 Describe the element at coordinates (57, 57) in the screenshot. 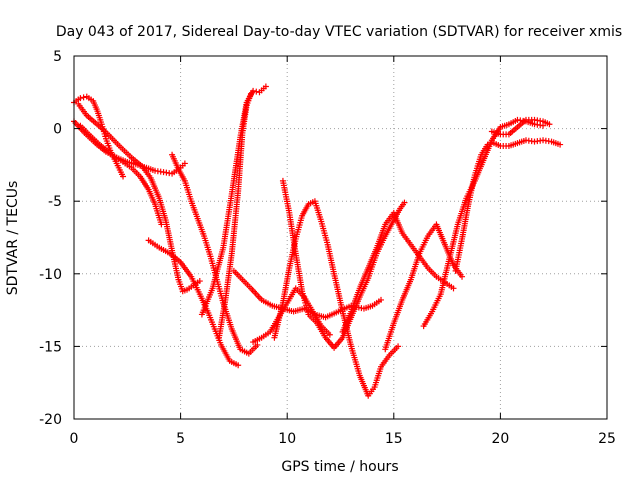

I see `y-tick-label: 5` at that location.